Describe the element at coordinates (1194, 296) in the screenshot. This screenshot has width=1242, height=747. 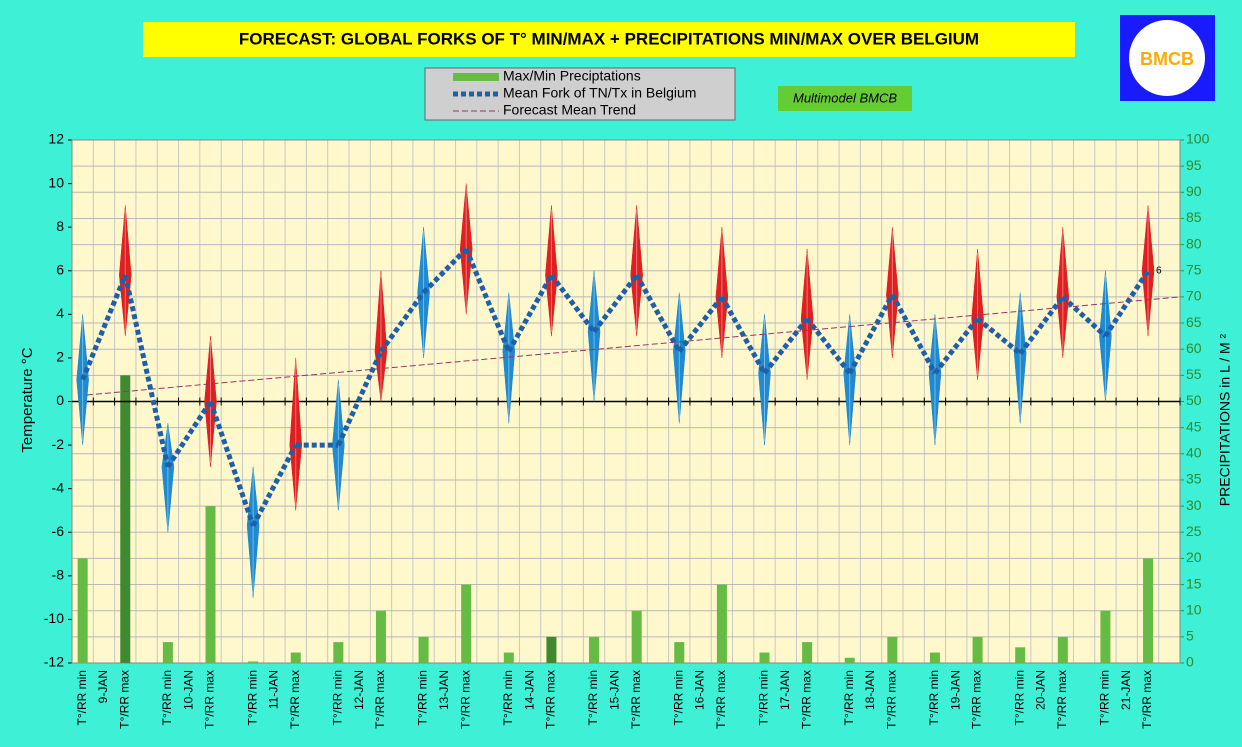
I see `y2-tick-label: 70` at that location.